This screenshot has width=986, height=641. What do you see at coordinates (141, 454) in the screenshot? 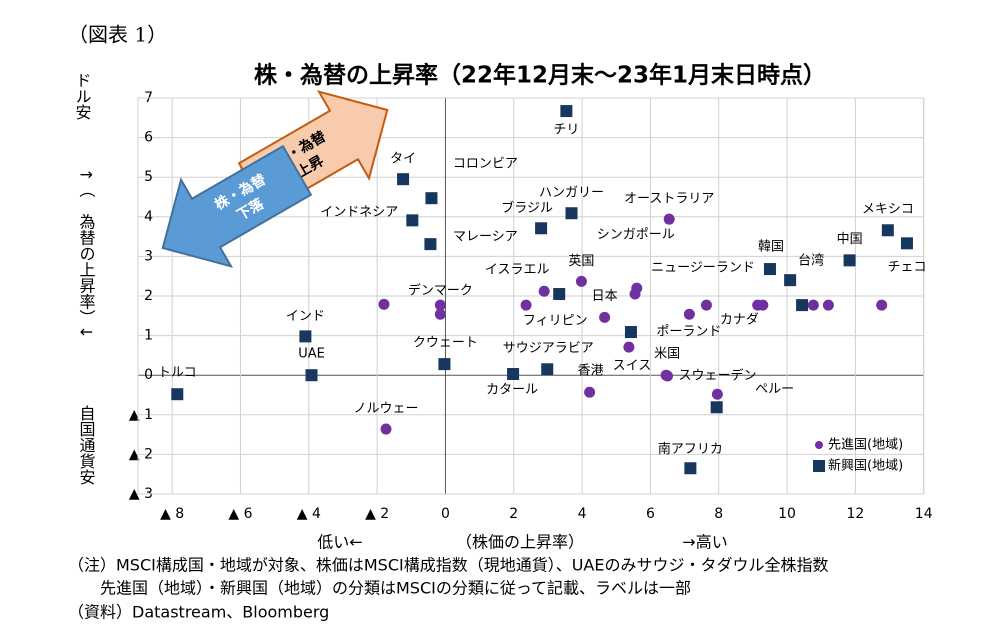
I see `y-tick-label: ▲ 2` at bounding box center [141, 454].